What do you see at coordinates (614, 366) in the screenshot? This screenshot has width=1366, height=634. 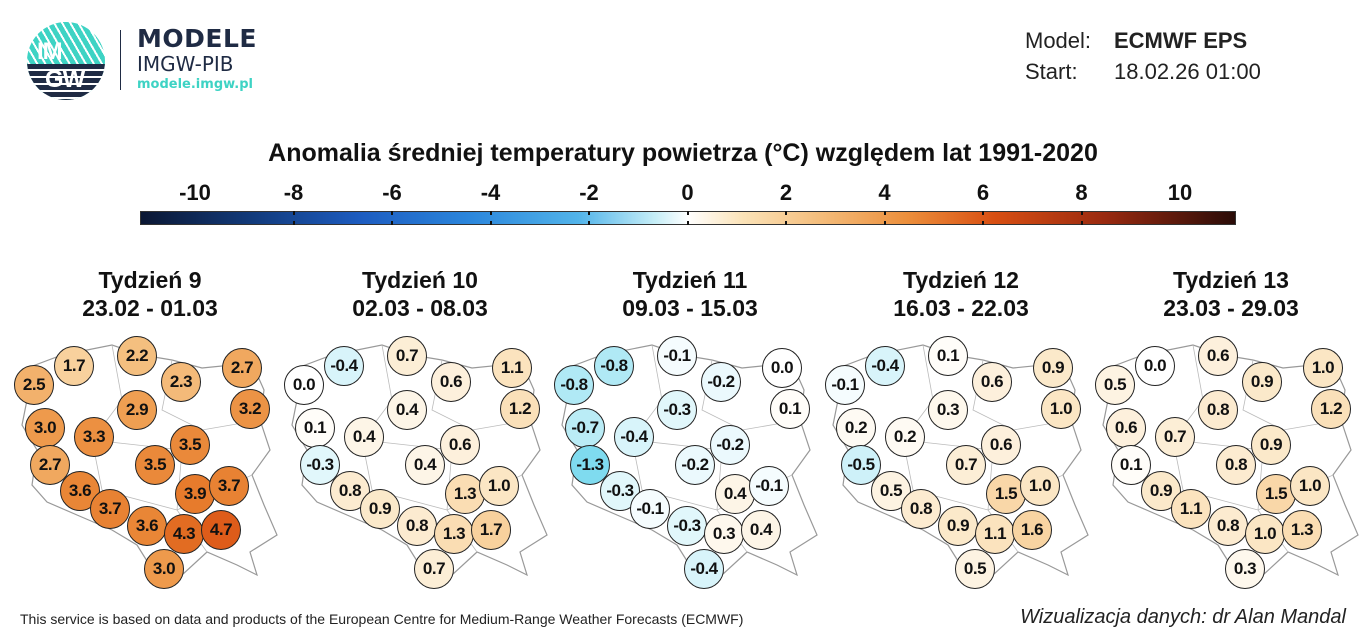 I see `anomaly-value-circle: -0.8` at bounding box center [614, 366].